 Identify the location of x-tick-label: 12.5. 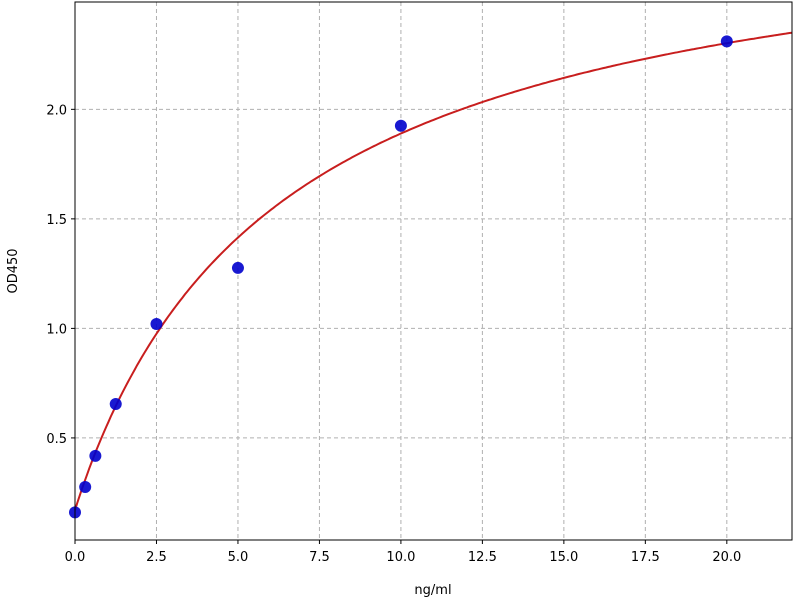
(482, 557).